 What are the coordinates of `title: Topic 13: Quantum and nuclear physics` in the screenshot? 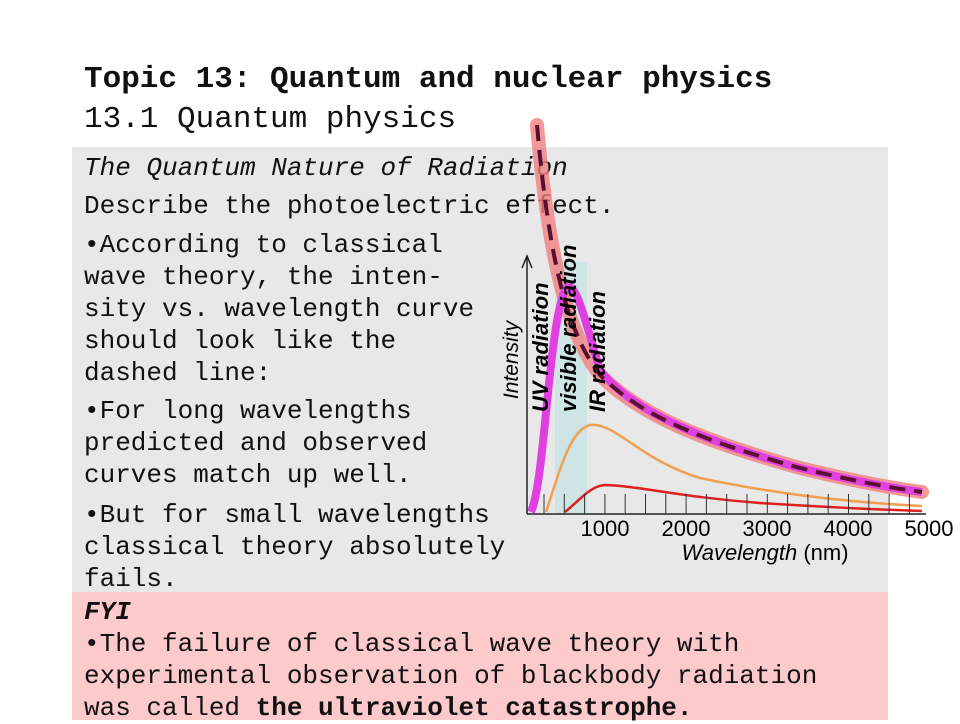 It's located at (428, 79).